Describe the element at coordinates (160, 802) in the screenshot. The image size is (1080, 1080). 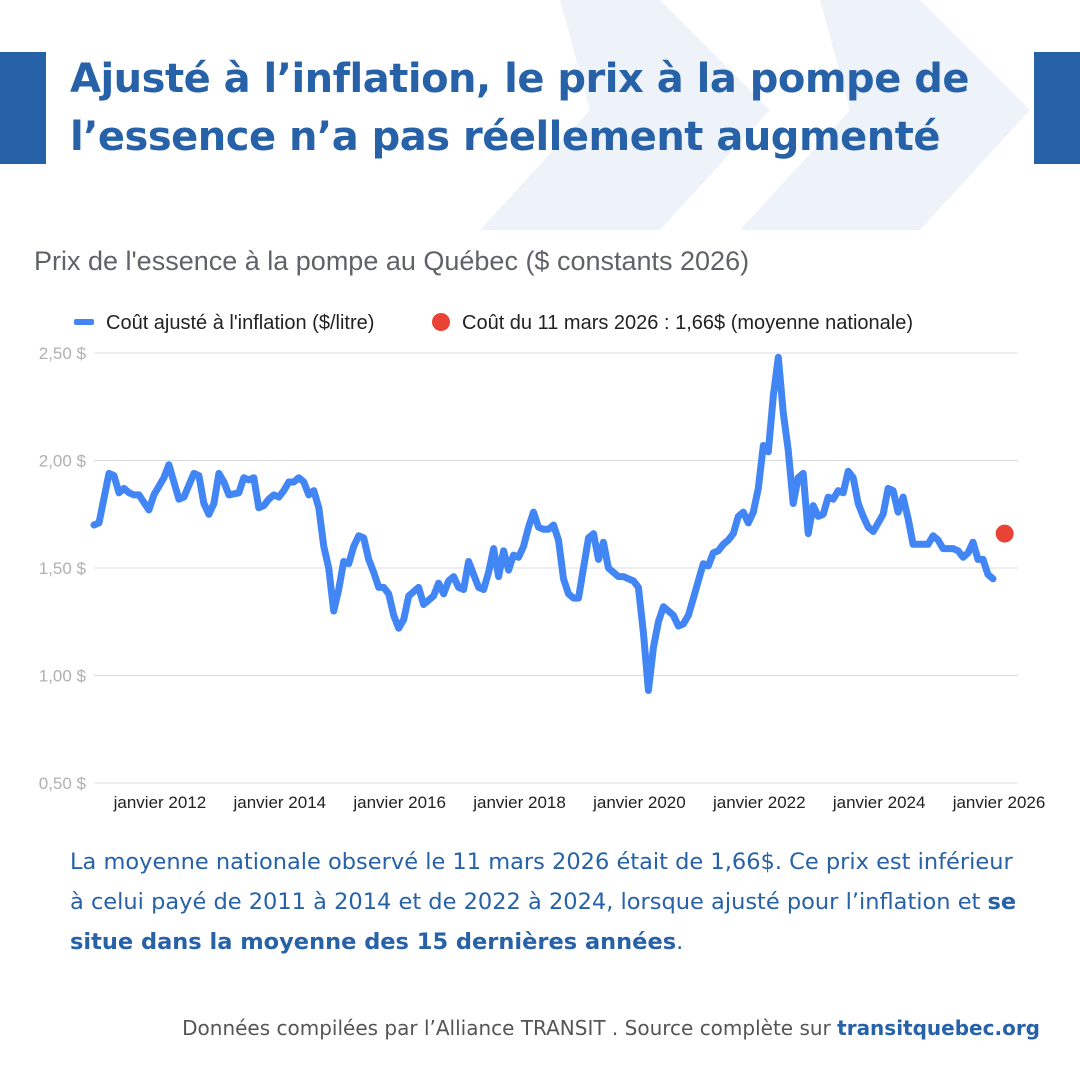
I see `x-tick-label: janvier 2012` at that location.